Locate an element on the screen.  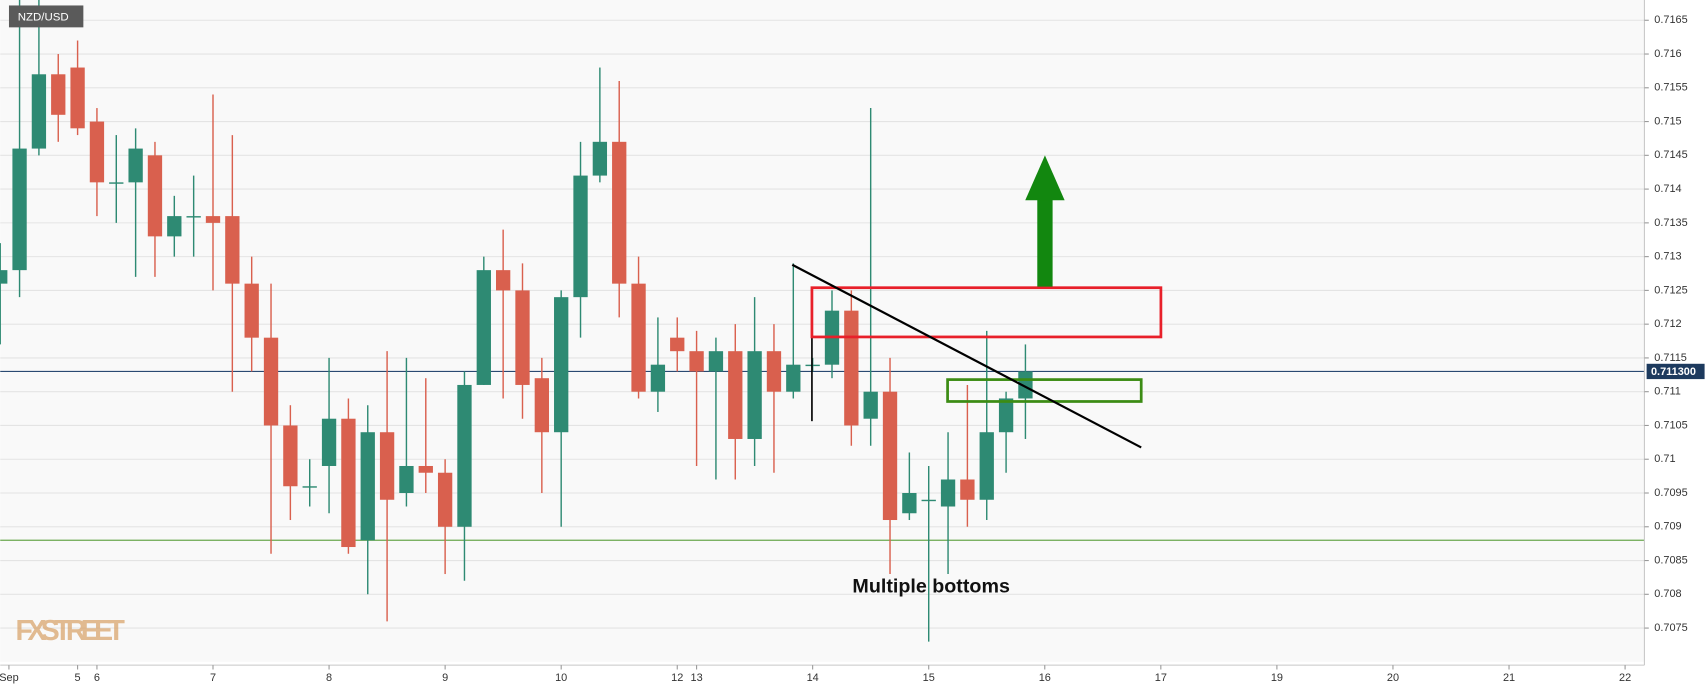
title-box is located at coordinates (46, 16).